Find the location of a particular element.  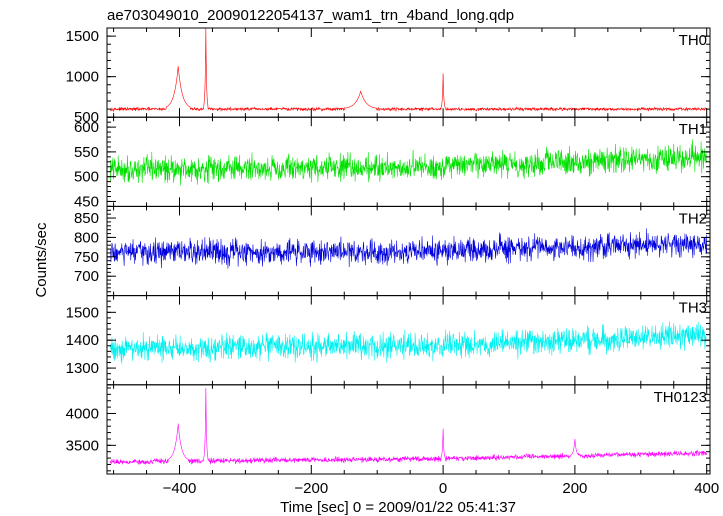

x-tick-label: −400 is located at coordinates (180, 488).